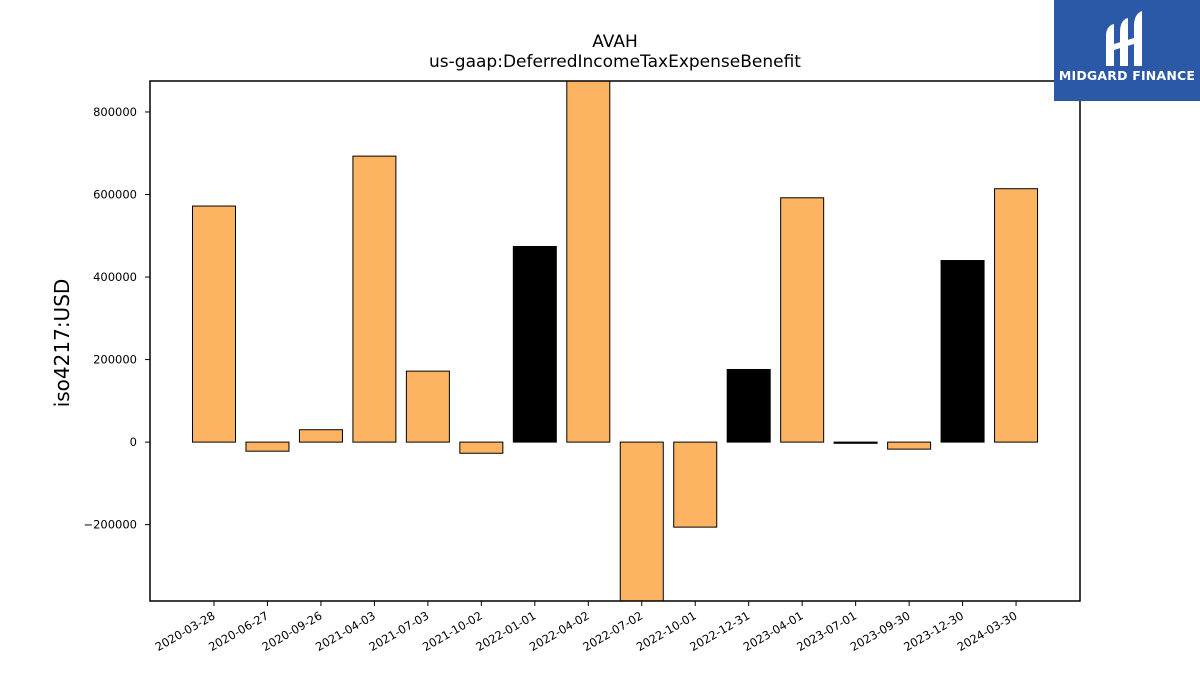 This screenshot has width=1200, height=675. What do you see at coordinates (110, 525) in the screenshot?
I see `y-tick-label: −200000` at bounding box center [110, 525].